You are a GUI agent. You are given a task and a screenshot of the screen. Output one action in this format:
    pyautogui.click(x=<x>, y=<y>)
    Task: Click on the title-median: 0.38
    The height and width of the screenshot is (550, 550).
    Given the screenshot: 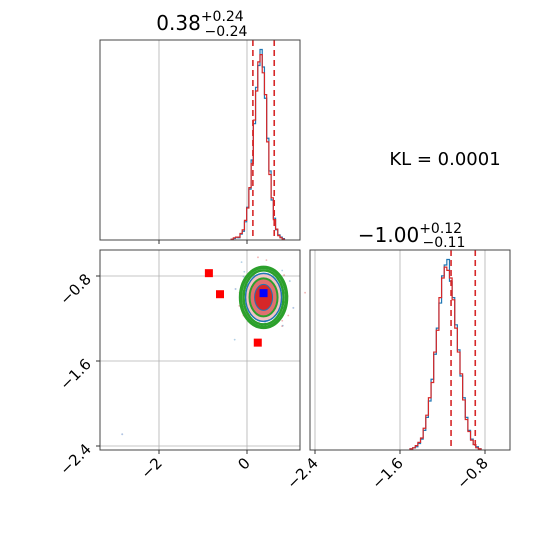 What is the action you would take?
    pyautogui.click(x=178, y=23)
    